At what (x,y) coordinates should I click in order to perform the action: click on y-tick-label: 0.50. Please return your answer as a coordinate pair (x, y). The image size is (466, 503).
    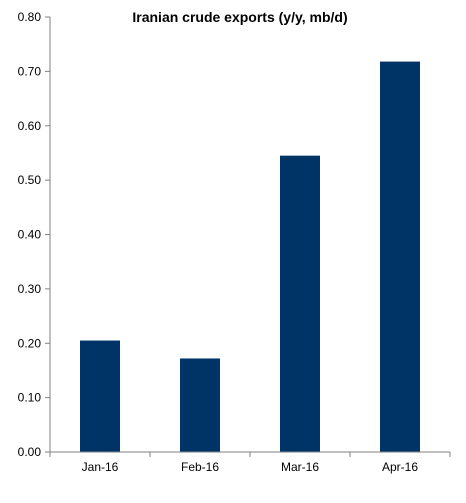
    Looking at the image, I should click on (30, 180).